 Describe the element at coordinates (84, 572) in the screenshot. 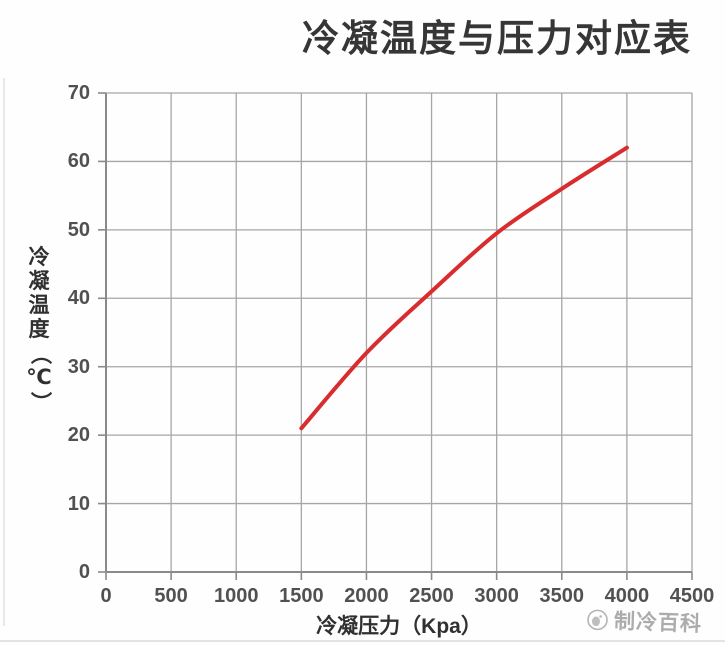

I see `y-tick-label: 0` at that location.